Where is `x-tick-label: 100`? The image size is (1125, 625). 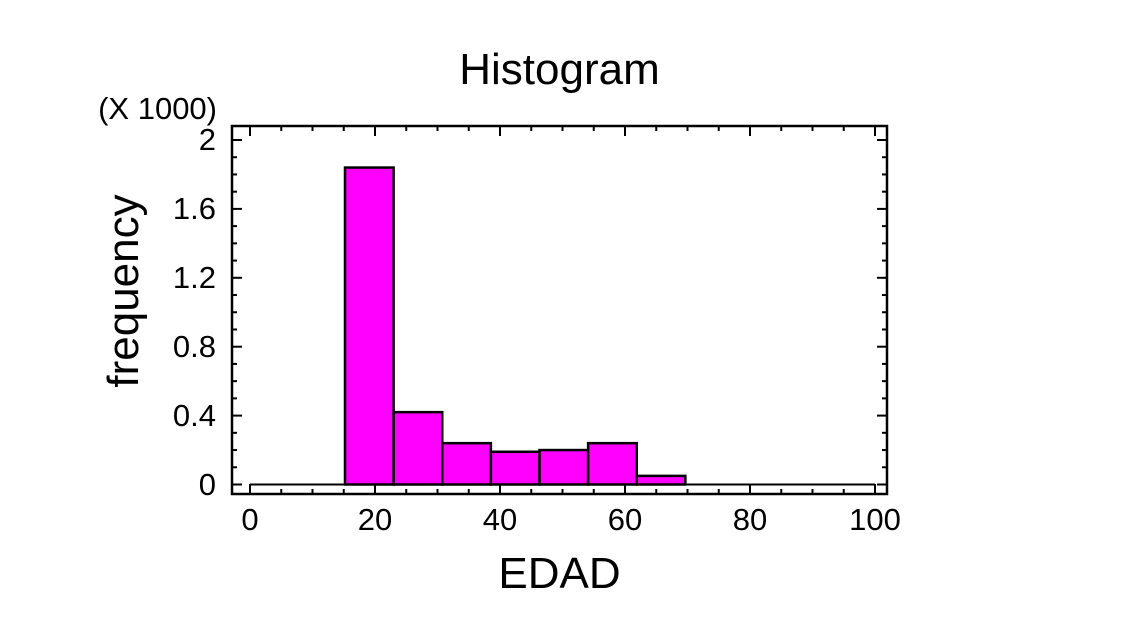 x-tick-label: 100 is located at coordinates (875, 519).